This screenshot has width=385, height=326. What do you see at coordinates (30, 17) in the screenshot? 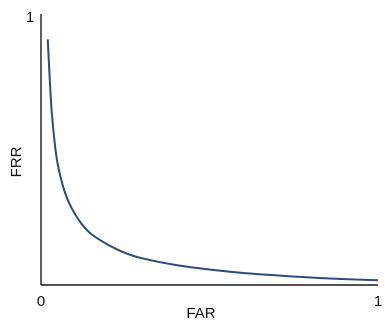
I see `y-tick-label-top: 1` at bounding box center [30, 17].